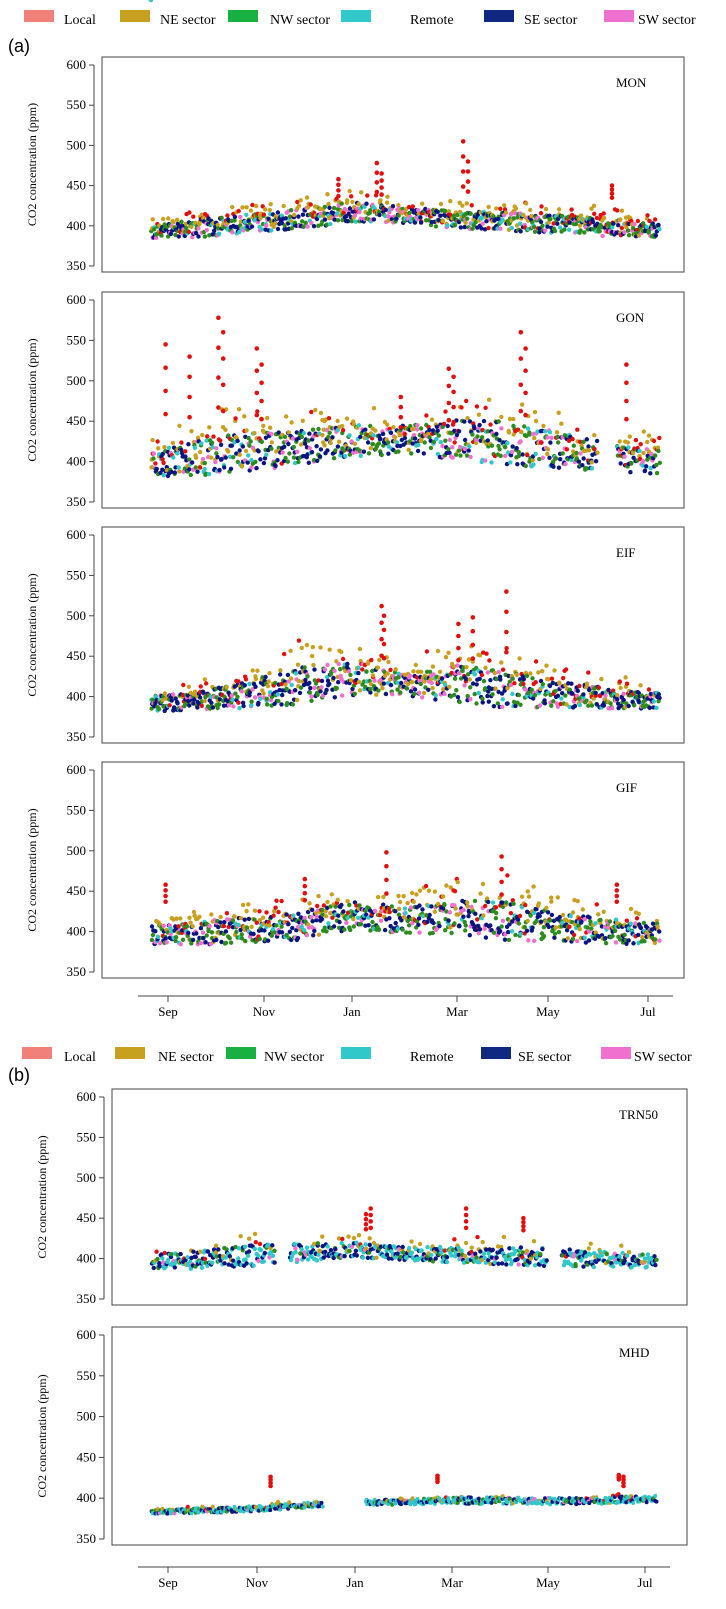 The width and height of the screenshot is (726, 1609). Describe the element at coordinates (393, 870) in the screenshot. I see `plot-frame` at that location.